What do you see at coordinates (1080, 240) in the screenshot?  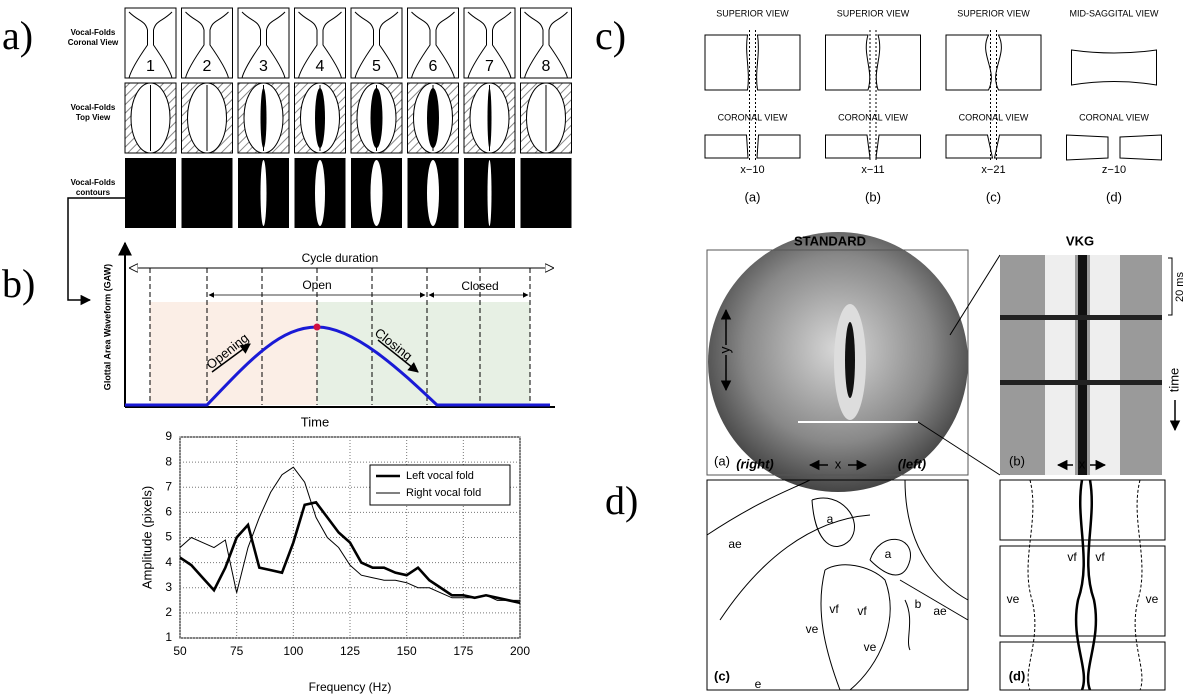 I see `panel-d-label: VKG` at bounding box center [1080, 240].